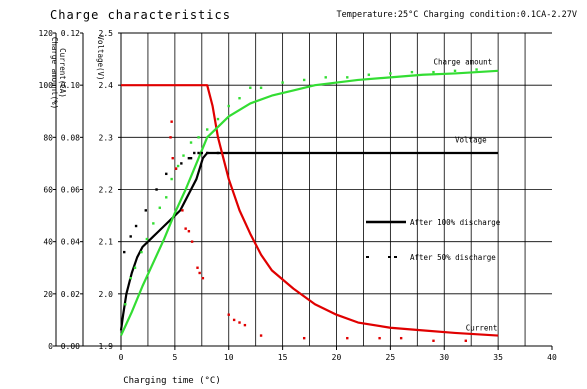 This screenshot has width=587, height=389. I want to click on voltage-tick-label: 1.9, so click(106, 346).